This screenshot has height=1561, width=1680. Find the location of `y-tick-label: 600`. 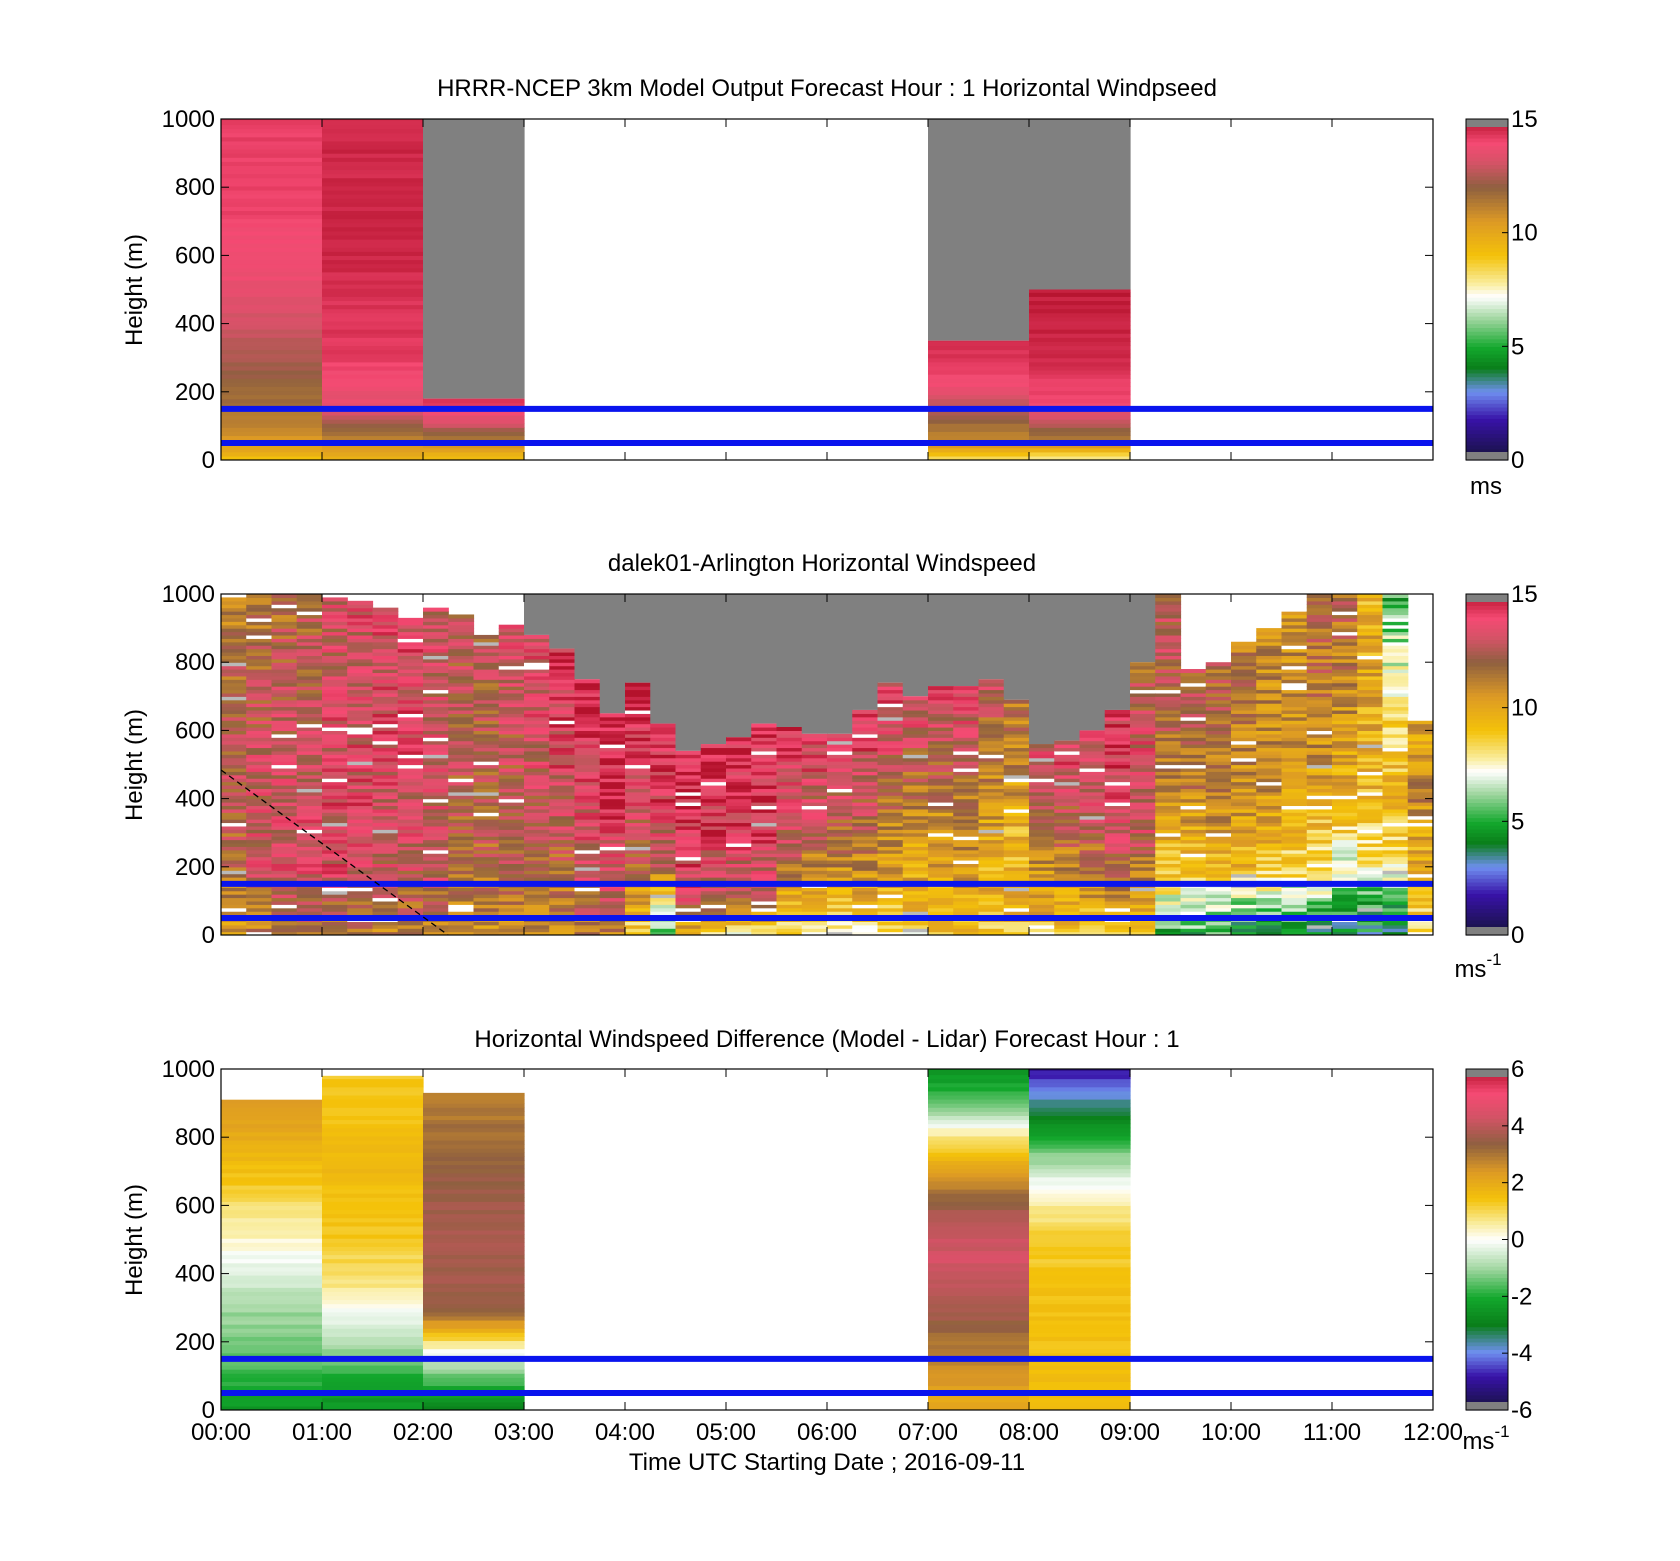

y-tick-label: 600 is located at coordinates (195, 1205).